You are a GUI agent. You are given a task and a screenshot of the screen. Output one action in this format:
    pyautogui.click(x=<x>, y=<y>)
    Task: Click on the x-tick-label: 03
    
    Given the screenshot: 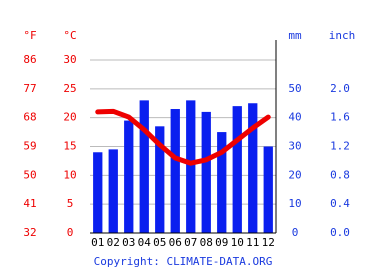 What is the action you would take?
    pyautogui.click(x=128, y=242)
    